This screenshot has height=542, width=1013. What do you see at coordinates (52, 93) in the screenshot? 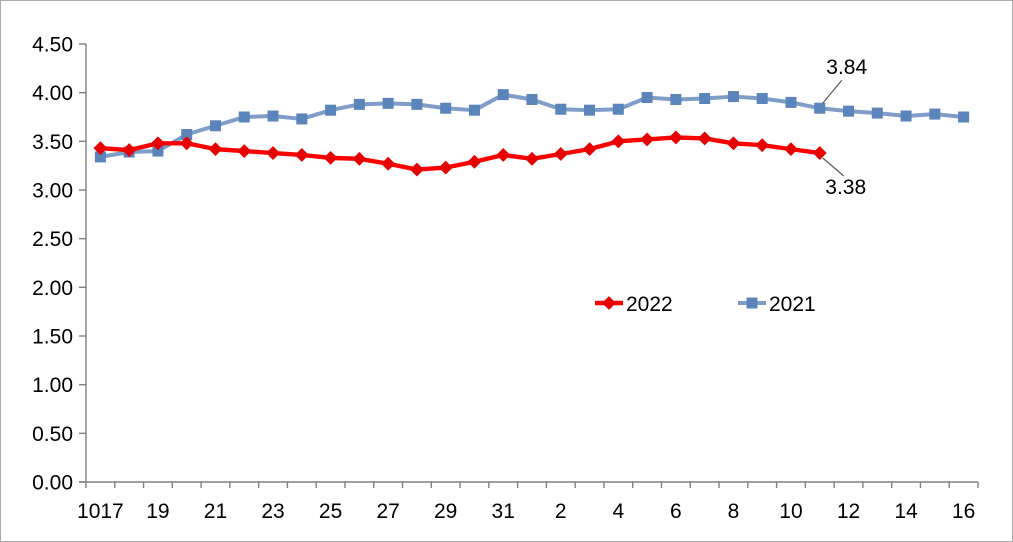
I see `y-axis-tick-label: 4.00` at bounding box center [52, 93].